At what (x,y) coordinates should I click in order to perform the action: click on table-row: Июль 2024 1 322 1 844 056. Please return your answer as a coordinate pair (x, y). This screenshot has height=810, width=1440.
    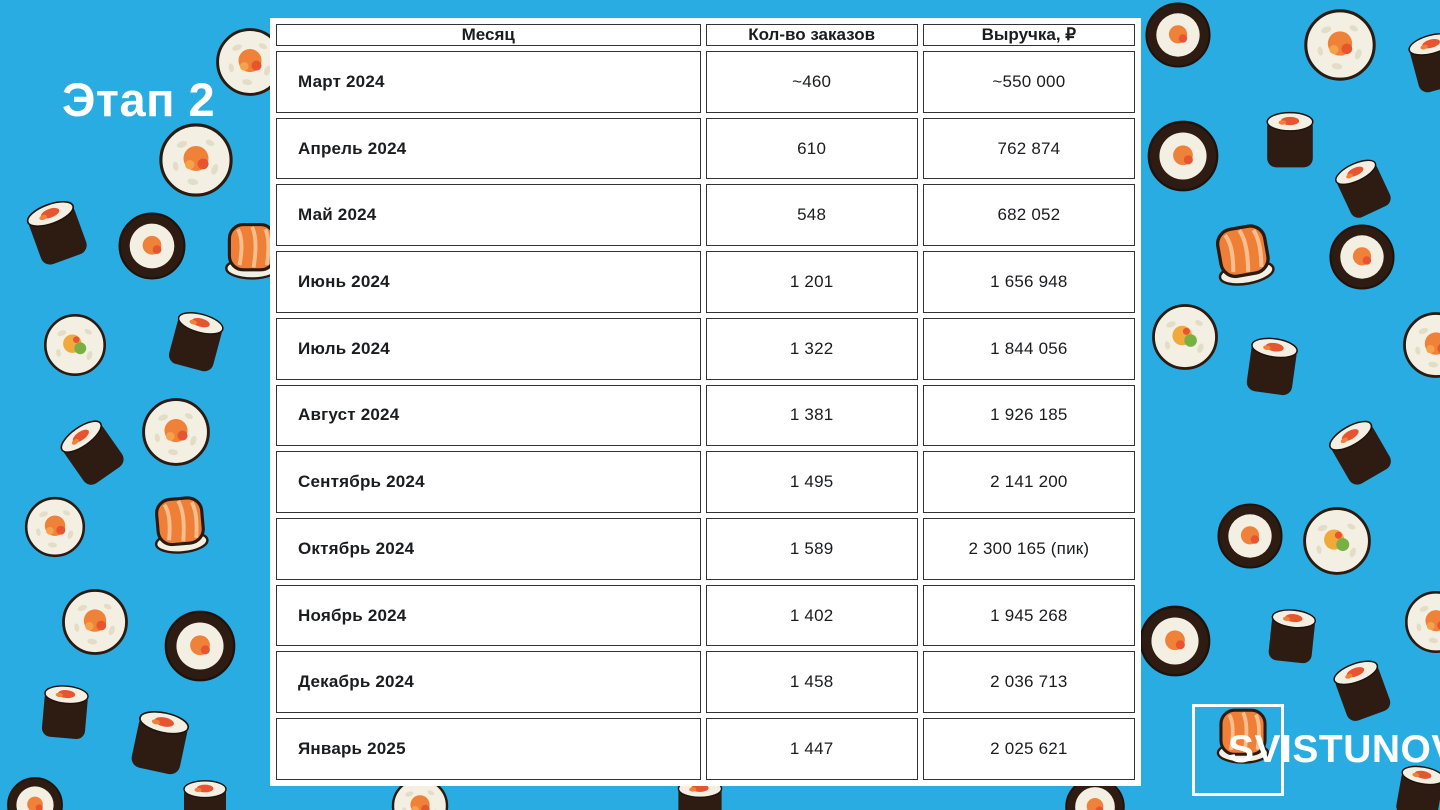
    Looking at the image, I should click on (705, 348).